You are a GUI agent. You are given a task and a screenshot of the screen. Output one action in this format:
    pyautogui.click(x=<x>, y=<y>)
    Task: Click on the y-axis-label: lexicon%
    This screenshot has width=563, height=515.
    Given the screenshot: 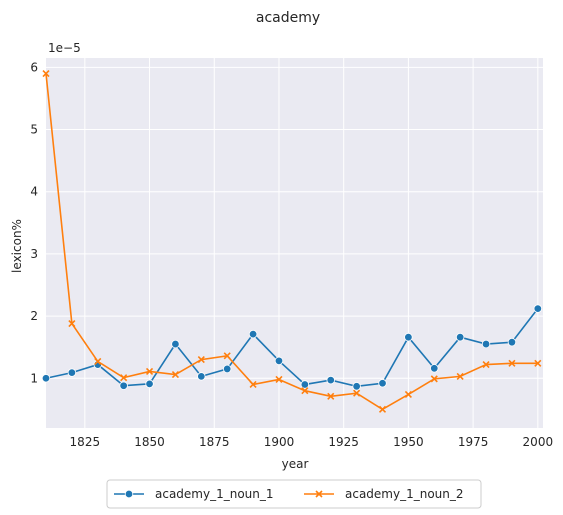 What is the action you would take?
    pyautogui.click(x=17, y=246)
    